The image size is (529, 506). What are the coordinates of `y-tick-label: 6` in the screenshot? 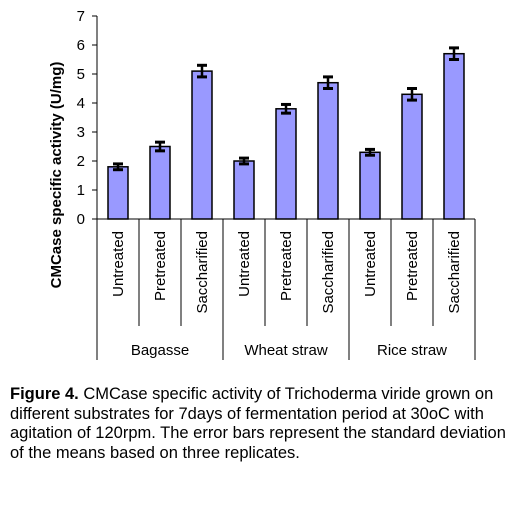 It's located at (81, 45).